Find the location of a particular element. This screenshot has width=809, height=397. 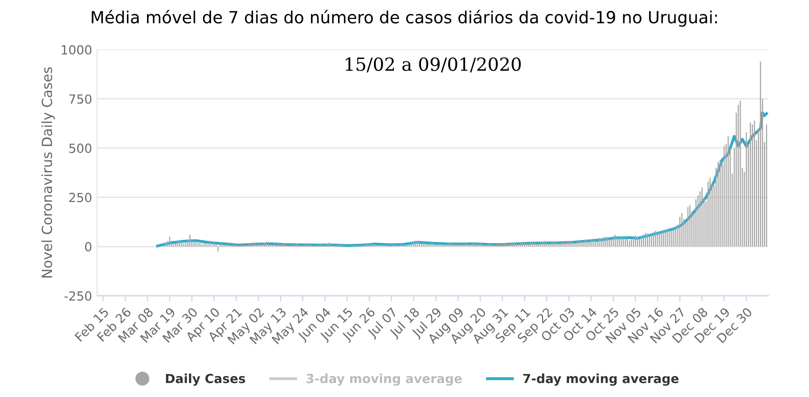

chart-subtitle: 15/02 a 09/01/2020 is located at coordinates (433, 64).